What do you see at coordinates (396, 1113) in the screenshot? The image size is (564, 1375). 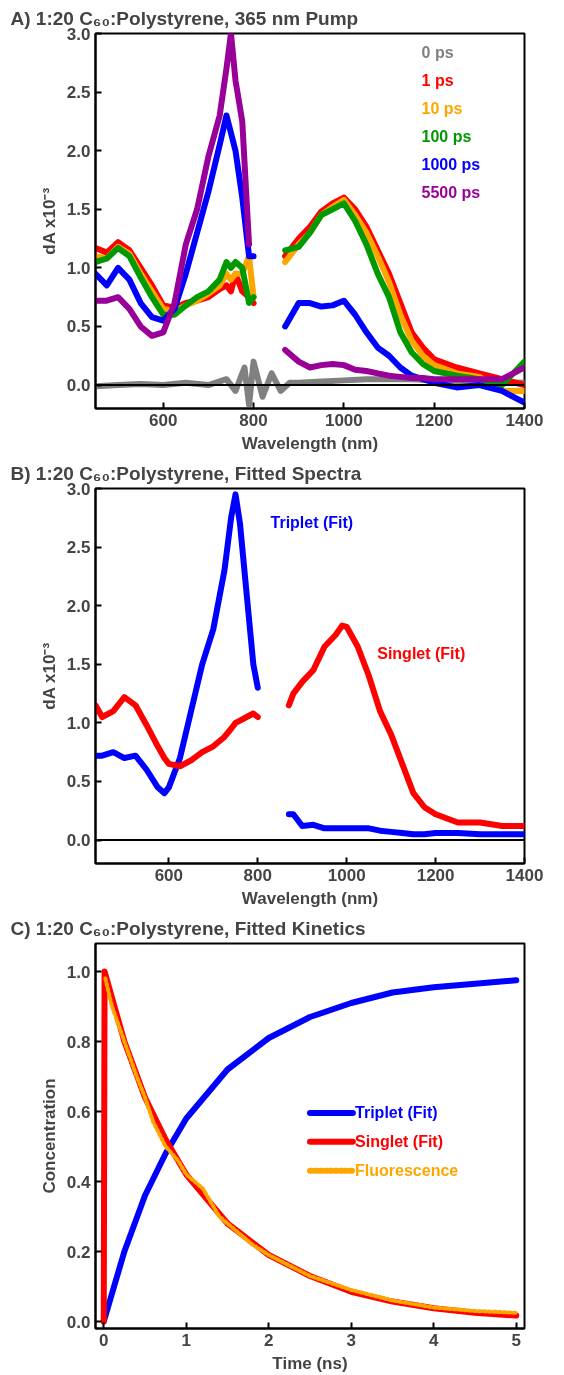 I see `legend-label: Triplet (Fit)` at bounding box center [396, 1113].